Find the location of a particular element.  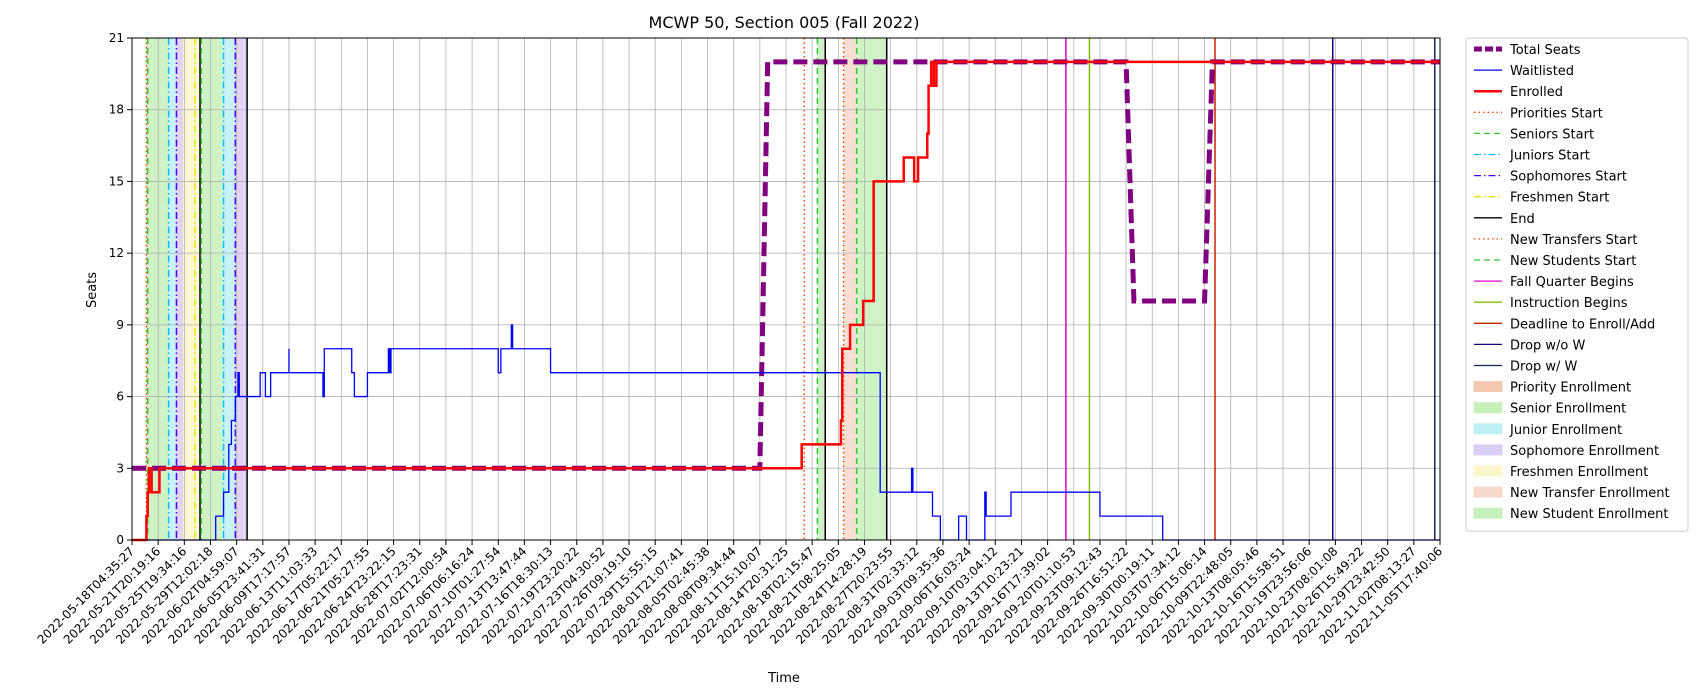

legend-label: Sophomore Enrollment is located at coordinates (1584, 451).